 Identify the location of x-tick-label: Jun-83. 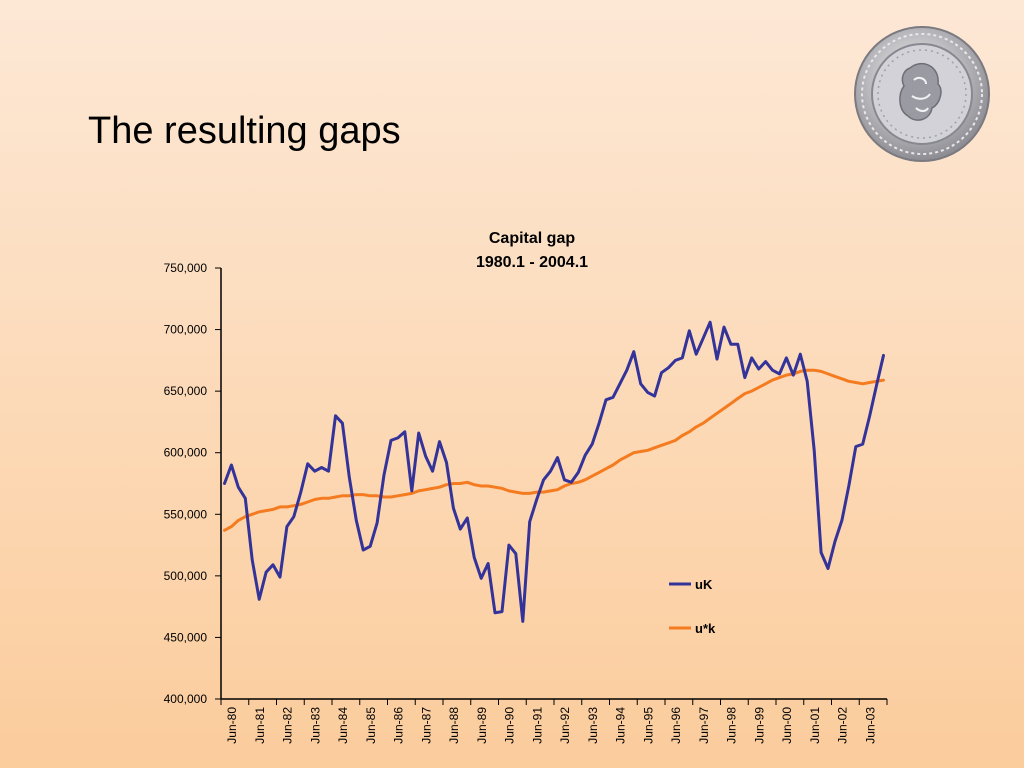
(315, 725).